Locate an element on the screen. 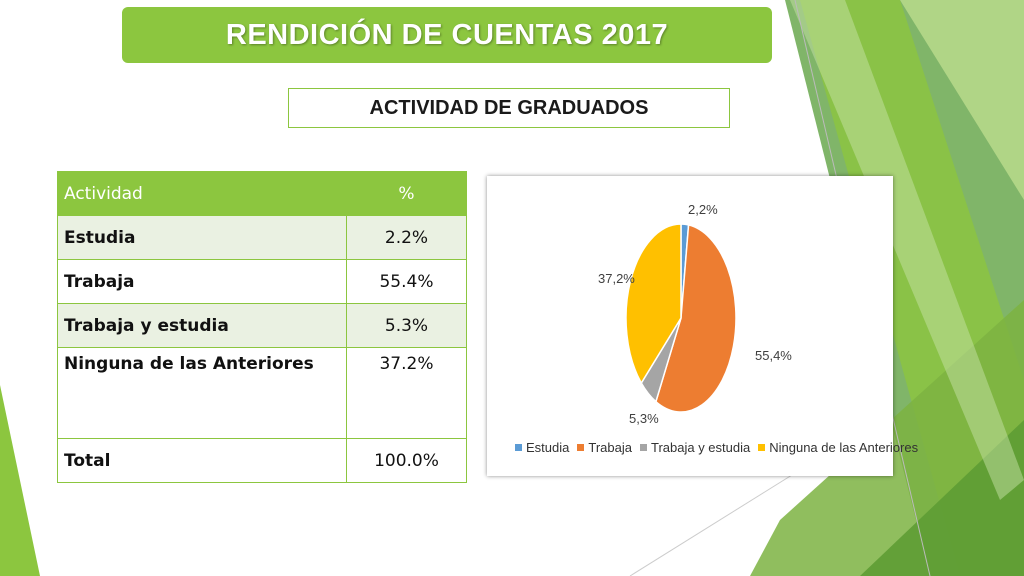 The width and height of the screenshot is (1024, 576). legend-item: Ninguna de las Anteriores is located at coordinates (838, 447).